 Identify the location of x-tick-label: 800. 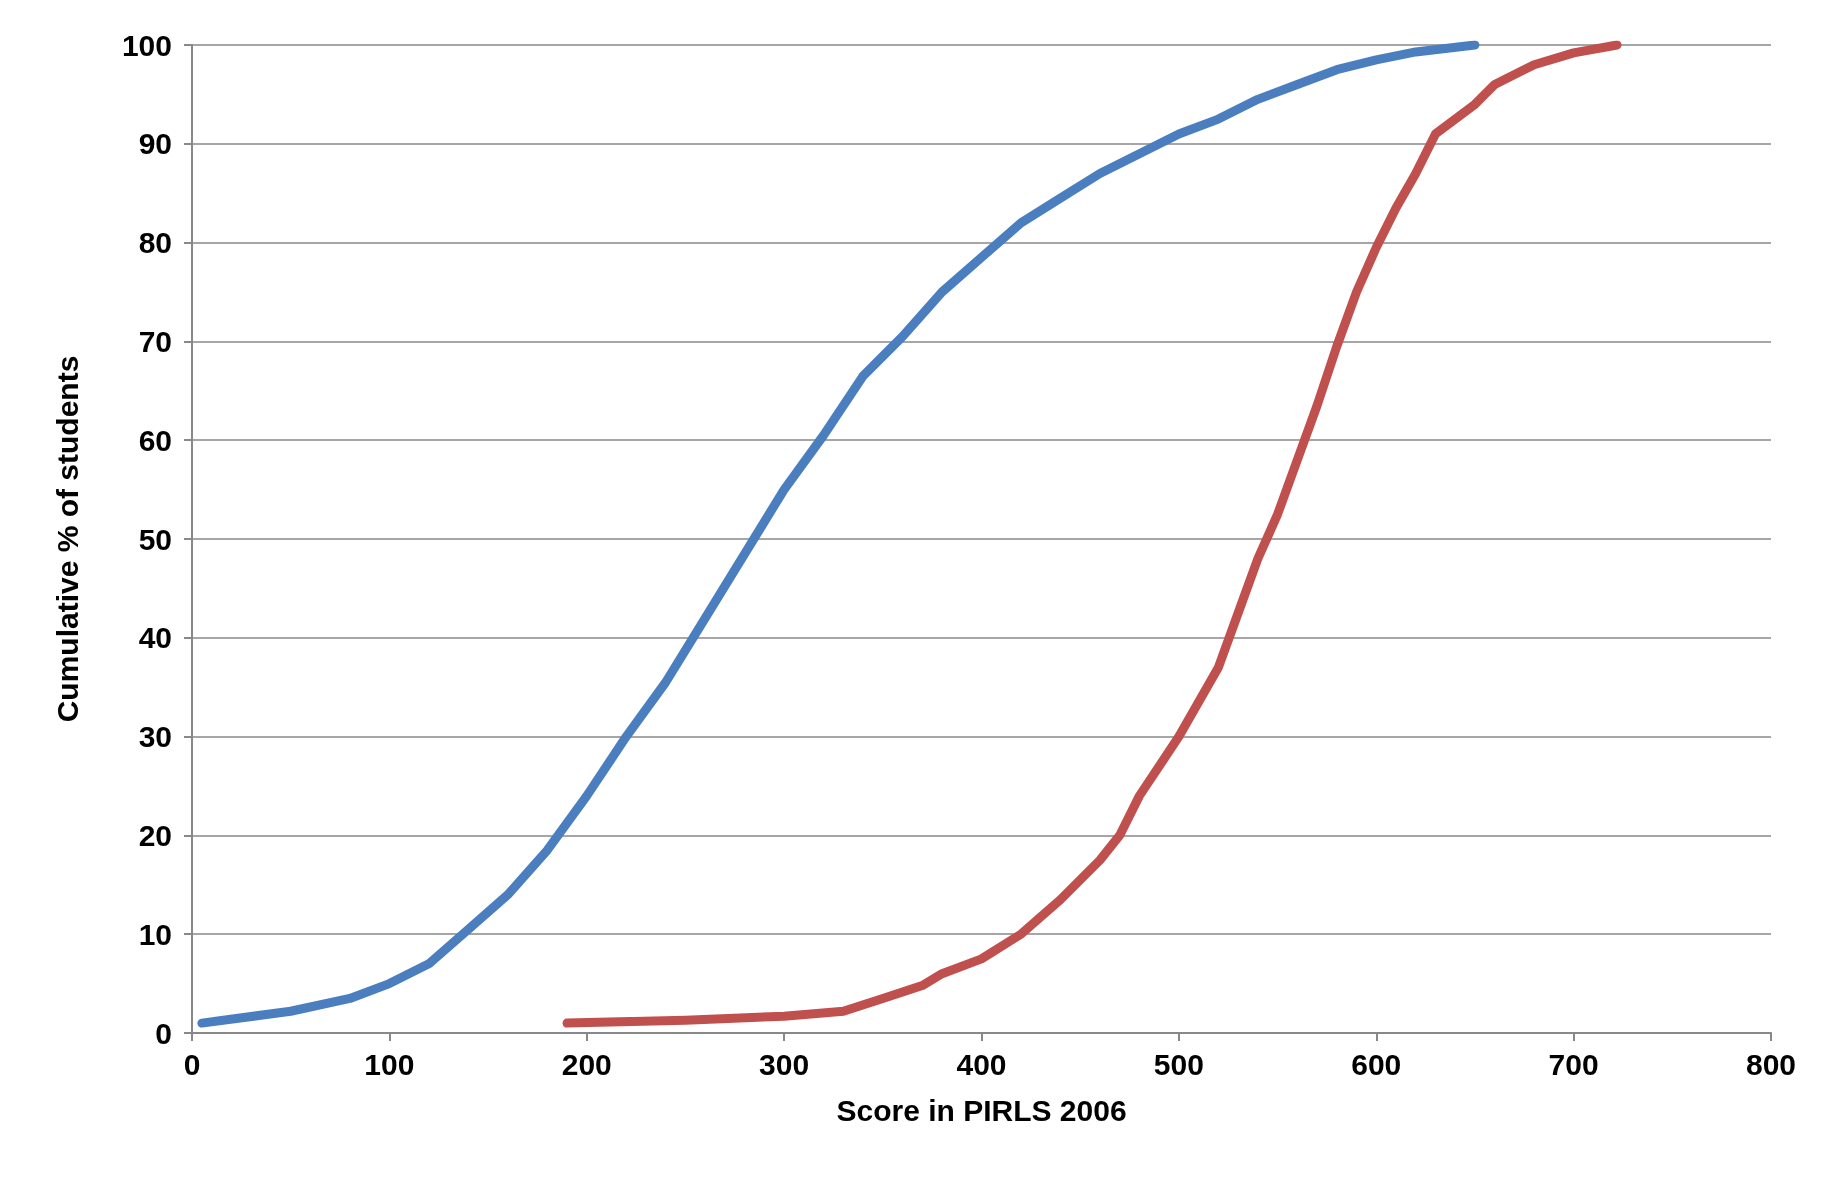
(1771, 1064).